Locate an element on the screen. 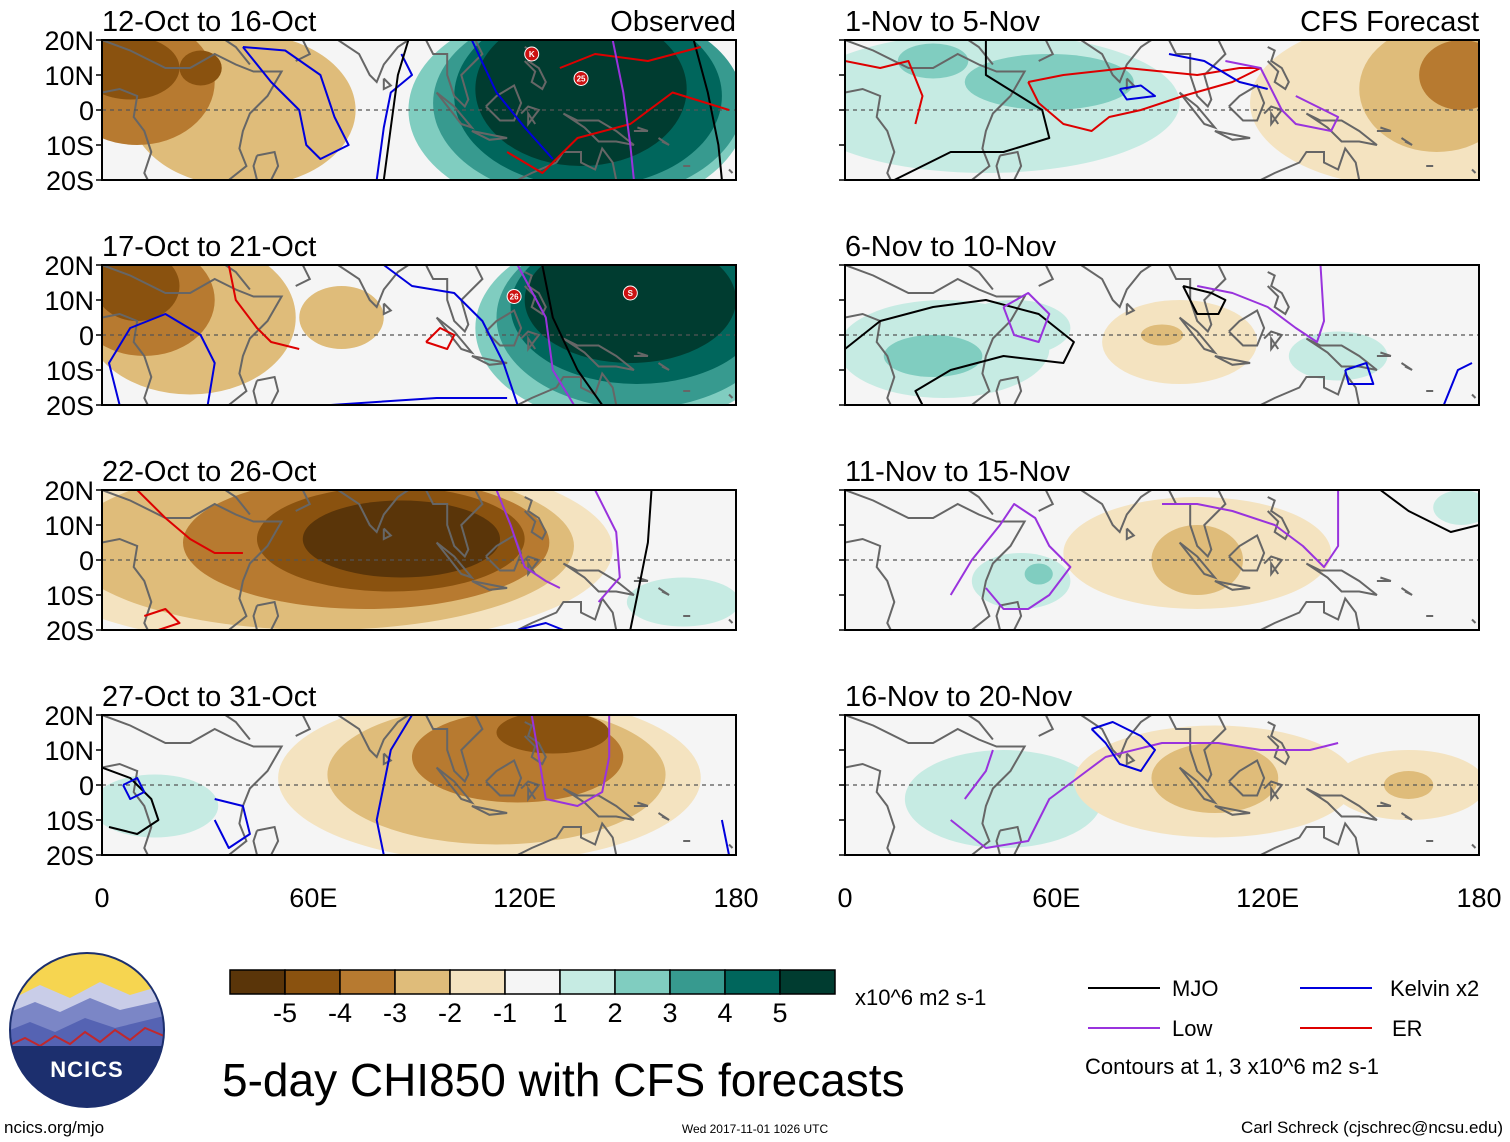 Image resolution: width=1510 pixels, height=1142 pixels. y-tick-label: 0 is located at coordinates (86, 786).